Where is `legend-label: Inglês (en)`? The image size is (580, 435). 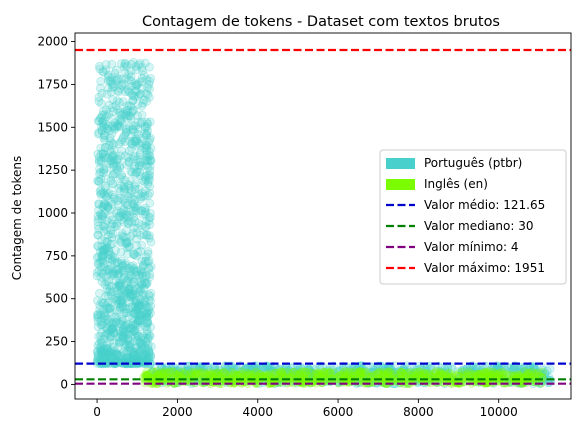 legend-label: Inglês (en) is located at coordinates (456, 184).